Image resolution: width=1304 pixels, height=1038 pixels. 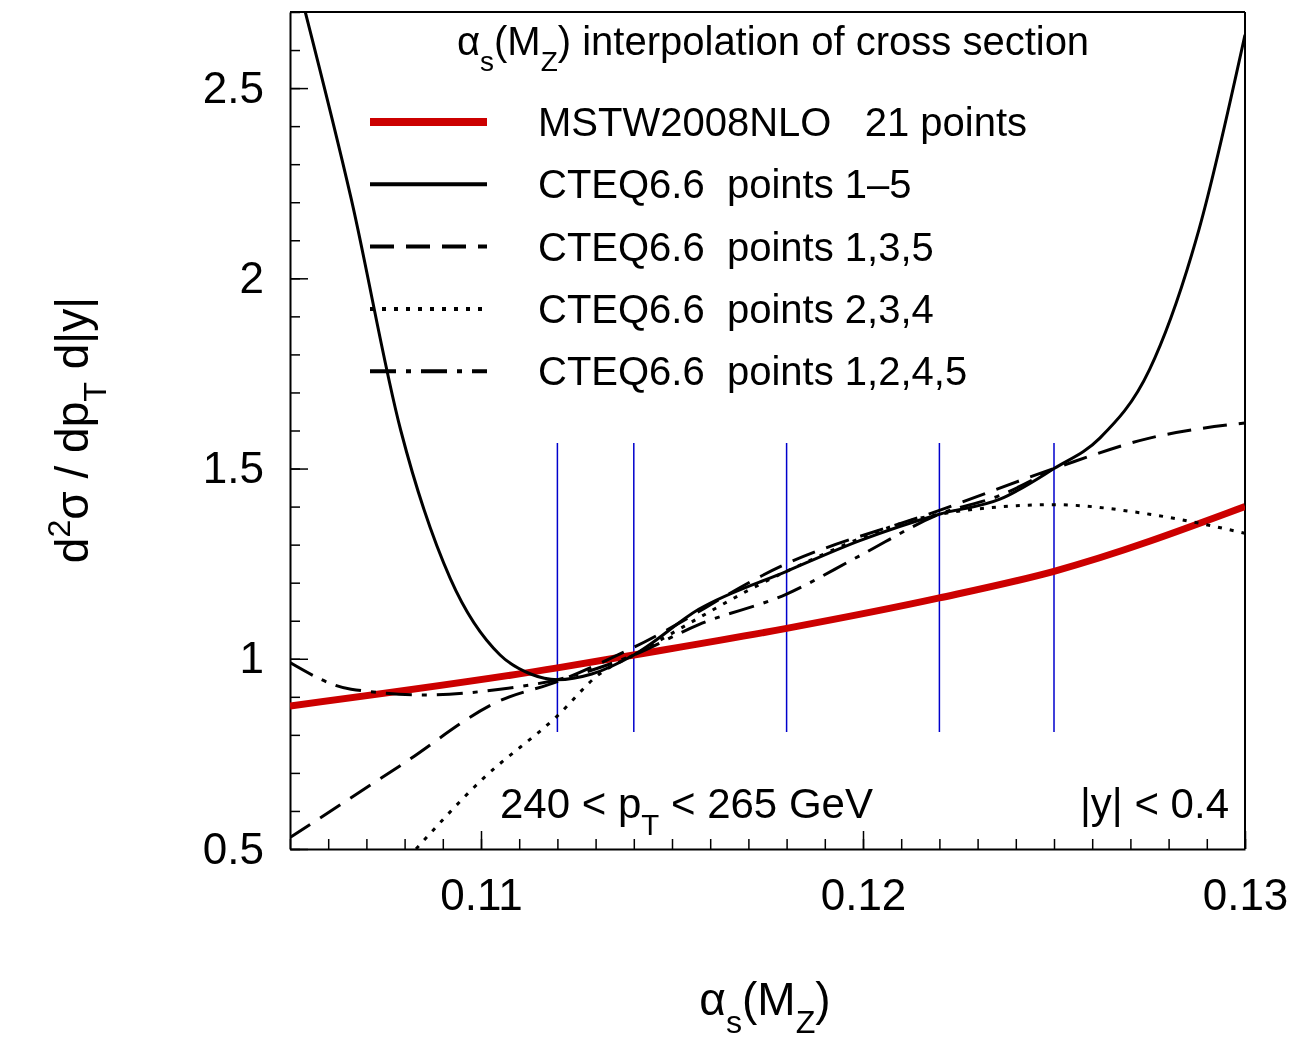 I want to click on annotation: 240 < p$_{T}$ < 265 GeV, so click(x=686, y=810).